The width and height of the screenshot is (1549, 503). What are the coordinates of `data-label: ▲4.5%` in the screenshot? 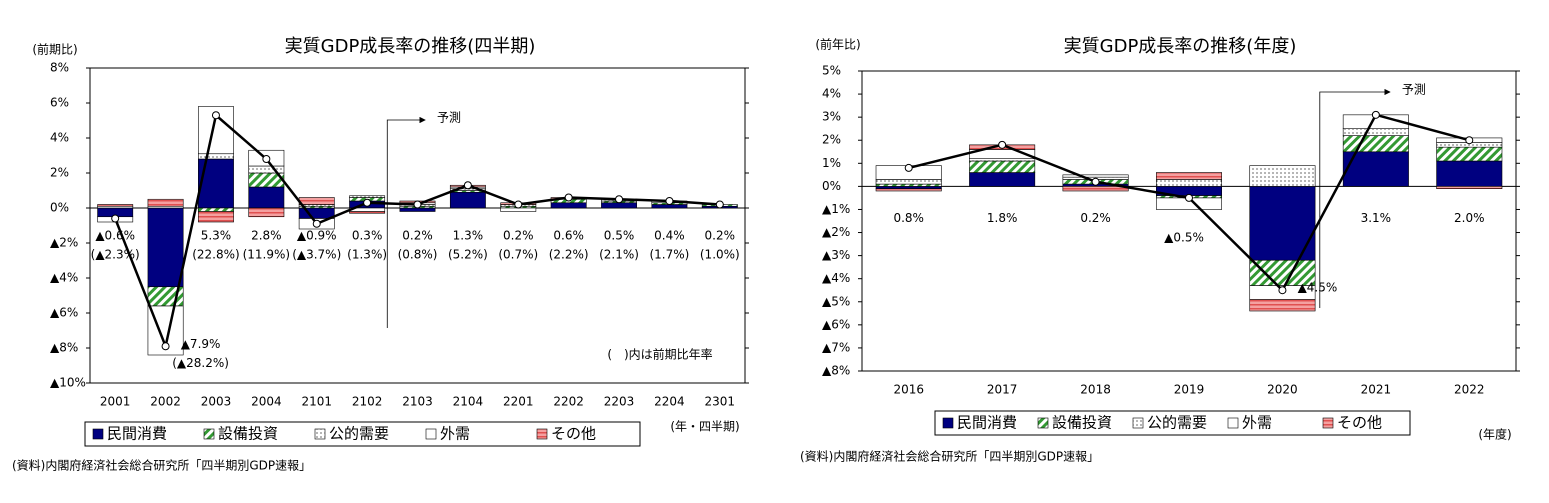 It's located at (1318, 288).